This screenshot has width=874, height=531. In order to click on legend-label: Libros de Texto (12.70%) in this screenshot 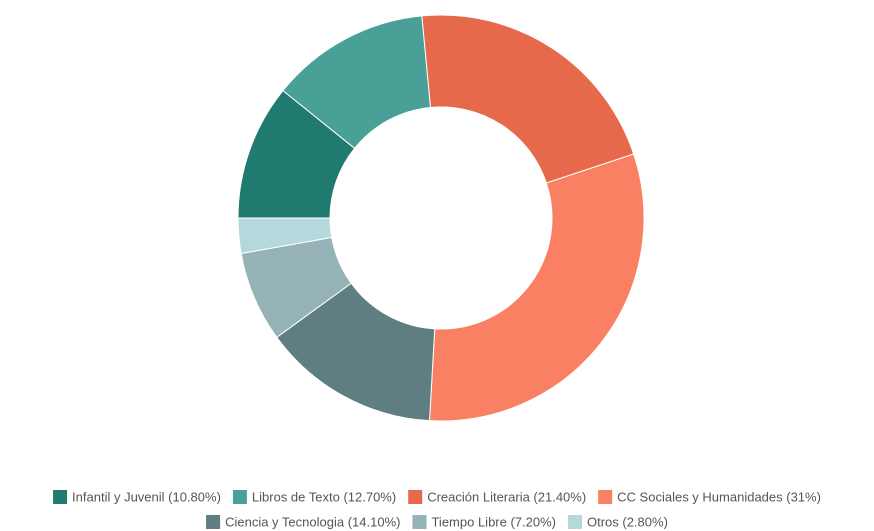, I will do `click(324, 496)`.